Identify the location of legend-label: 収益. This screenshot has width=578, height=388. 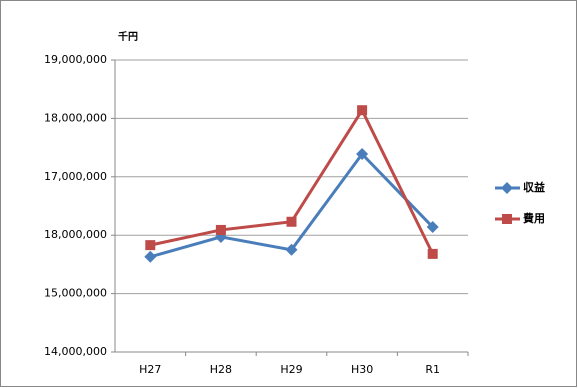
(534, 187).